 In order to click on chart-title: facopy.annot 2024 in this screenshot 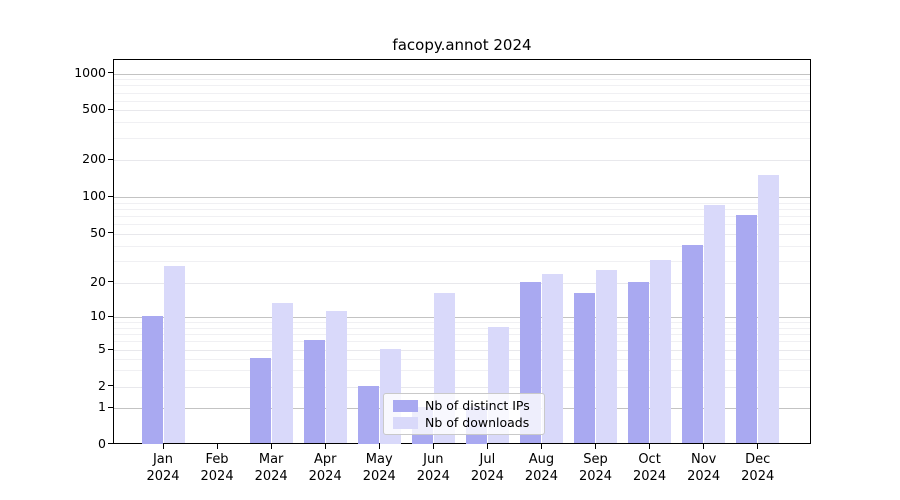, I will do `click(462, 45)`.